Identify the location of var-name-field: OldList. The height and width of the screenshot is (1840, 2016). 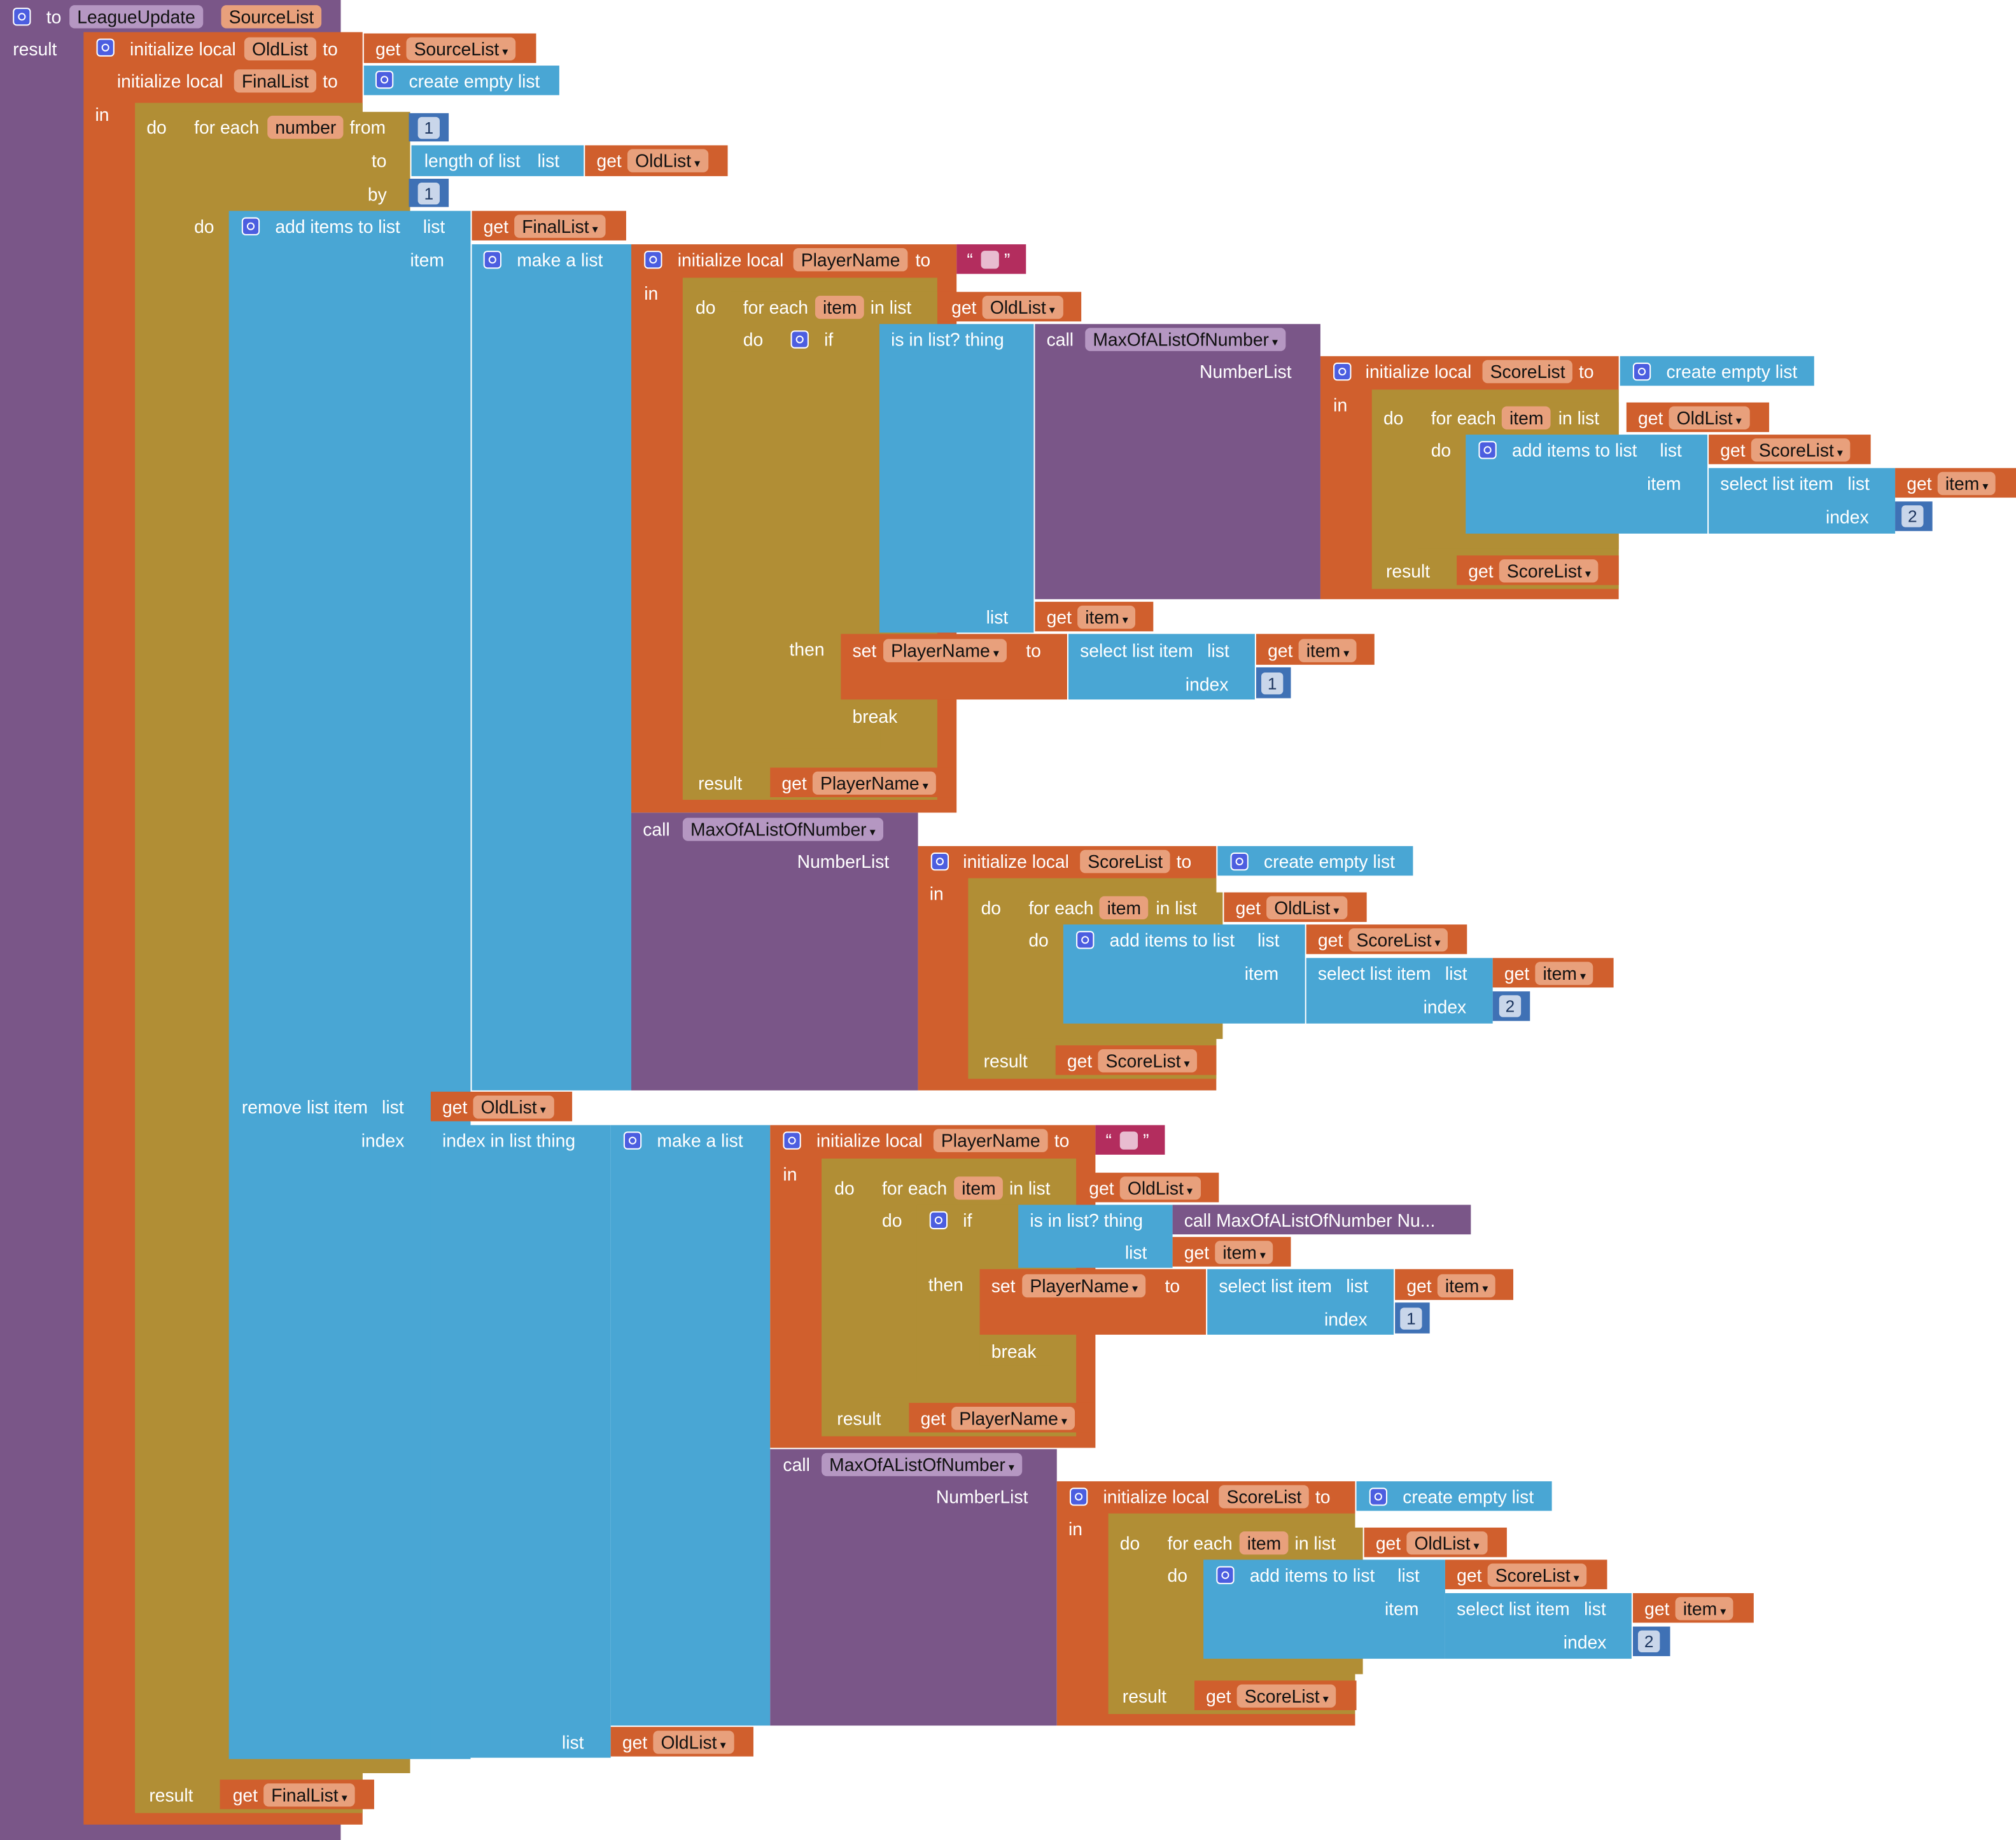
(280, 48).